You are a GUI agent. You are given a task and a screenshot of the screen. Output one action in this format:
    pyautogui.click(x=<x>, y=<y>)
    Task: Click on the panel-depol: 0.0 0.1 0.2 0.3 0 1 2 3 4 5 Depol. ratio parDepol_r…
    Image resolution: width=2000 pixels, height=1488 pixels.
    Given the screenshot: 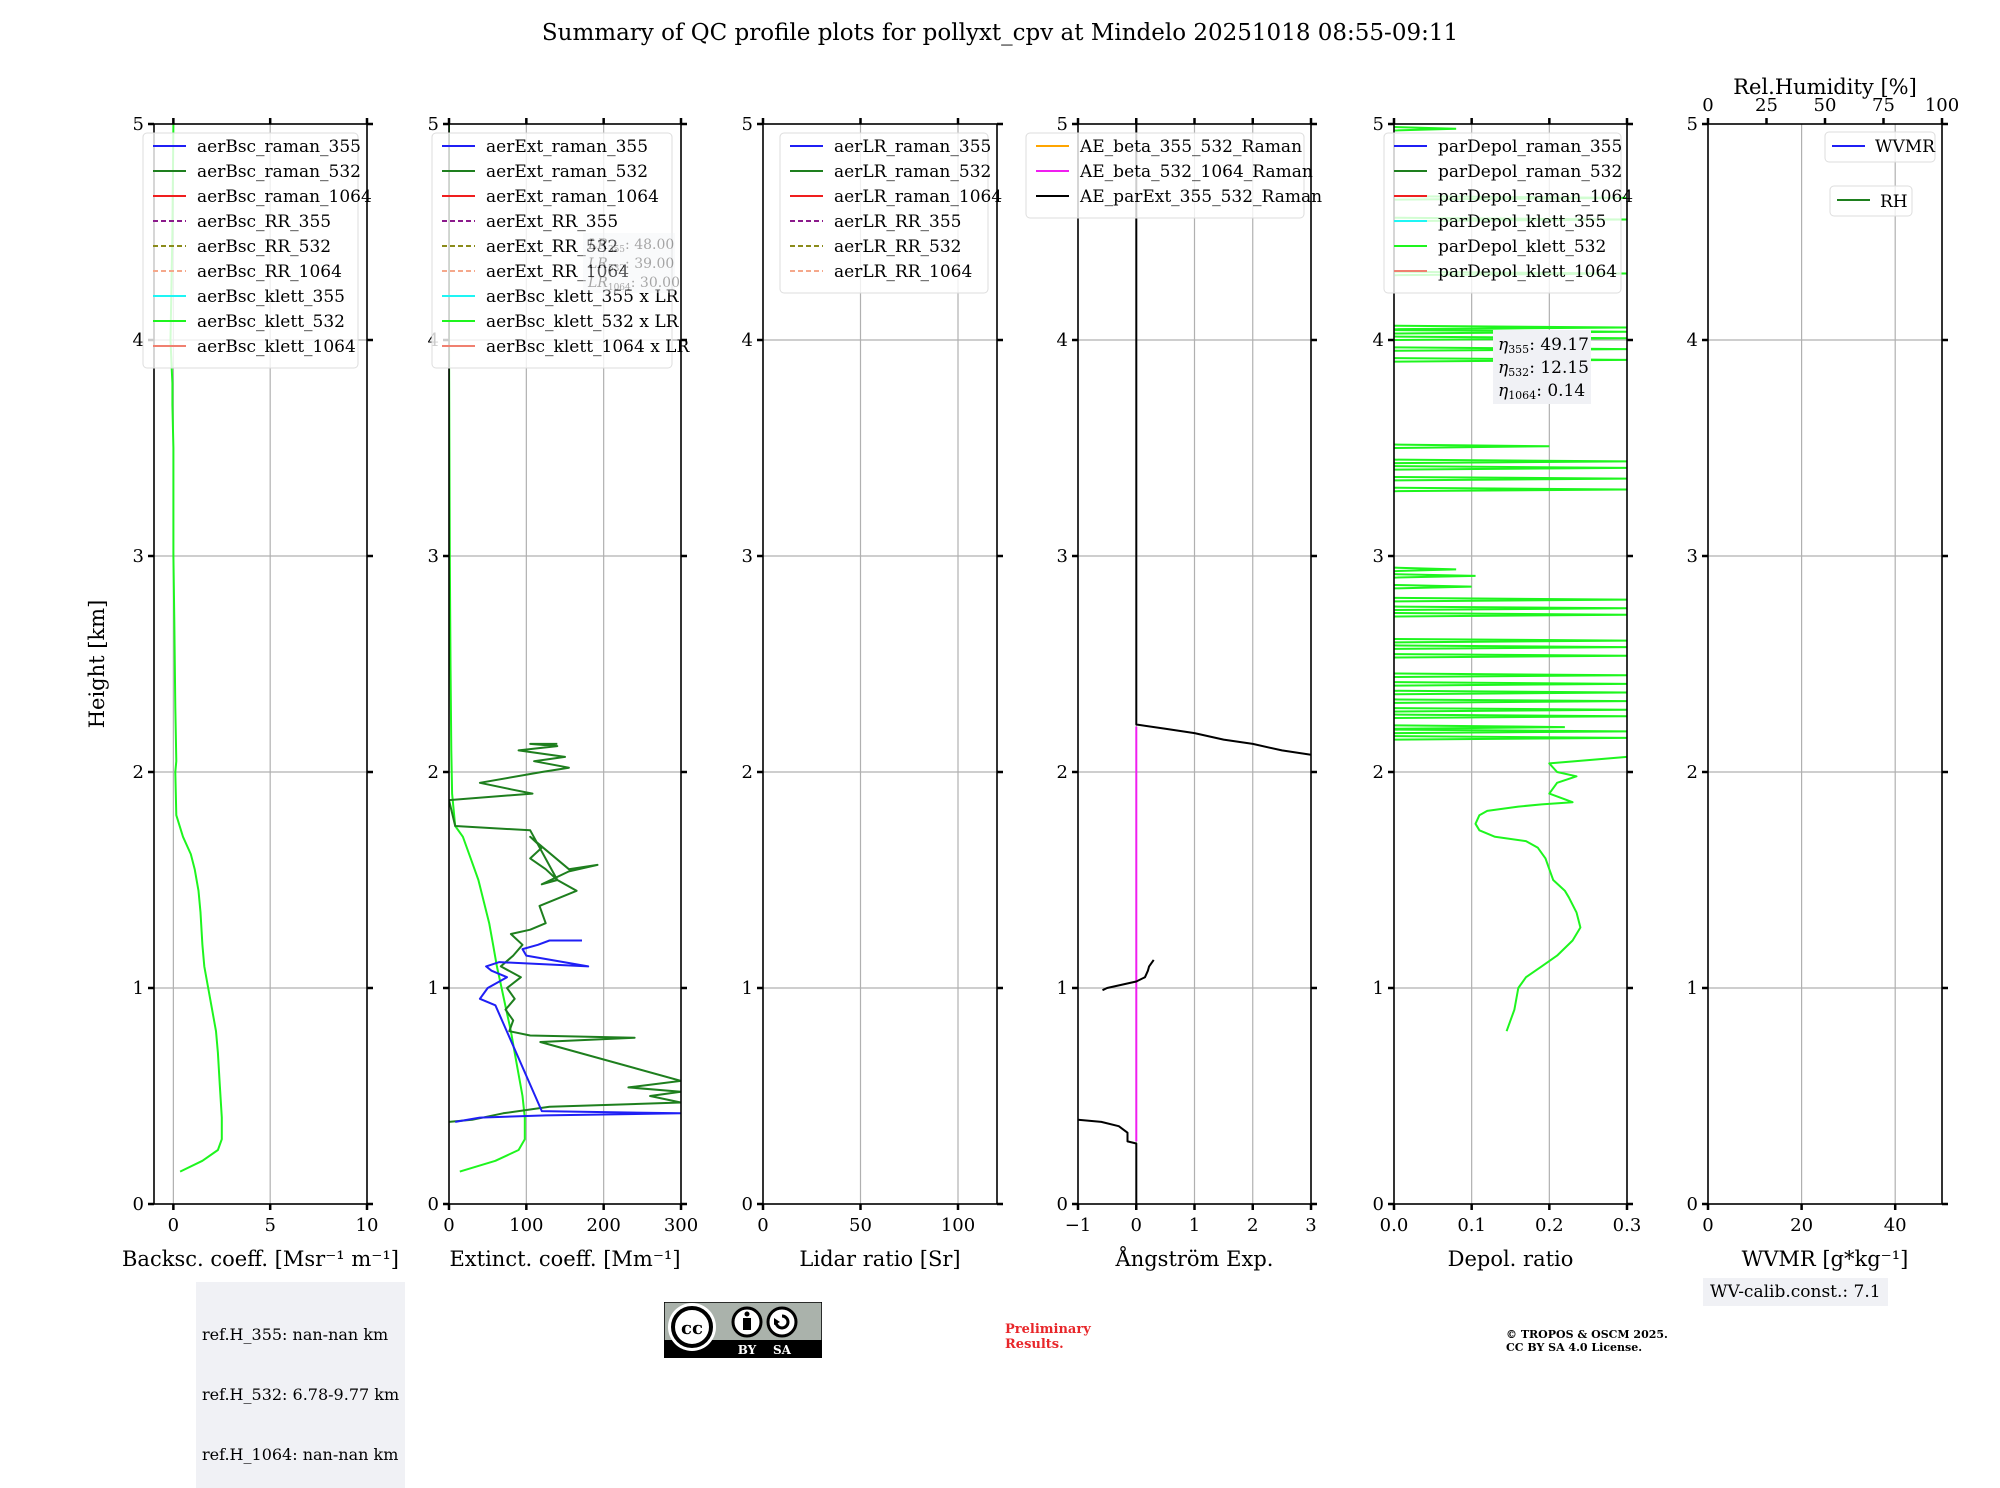 What is the action you would take?
    pyautogui.click(x=1507, y=692)
    